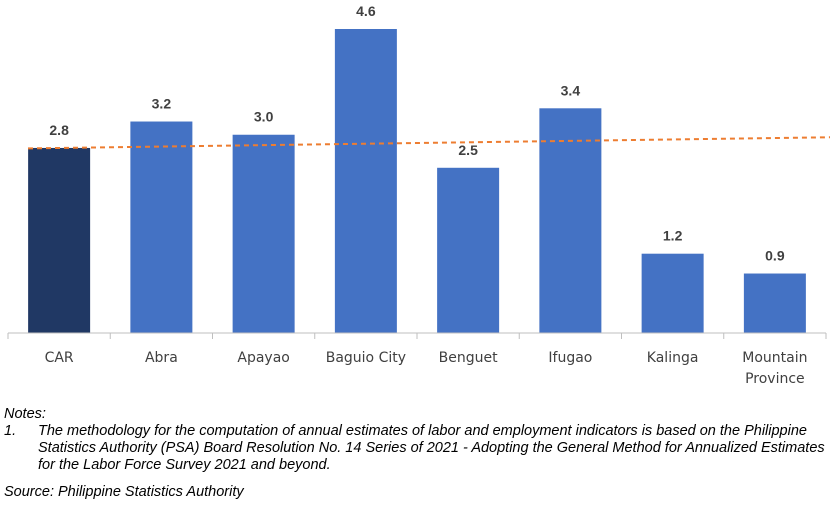 The height and width of the screenshot is (516, 832). What do you see at coordinates (59, 240) in the screenshot?
I see `bar-car` at bounding box center [59, 240].